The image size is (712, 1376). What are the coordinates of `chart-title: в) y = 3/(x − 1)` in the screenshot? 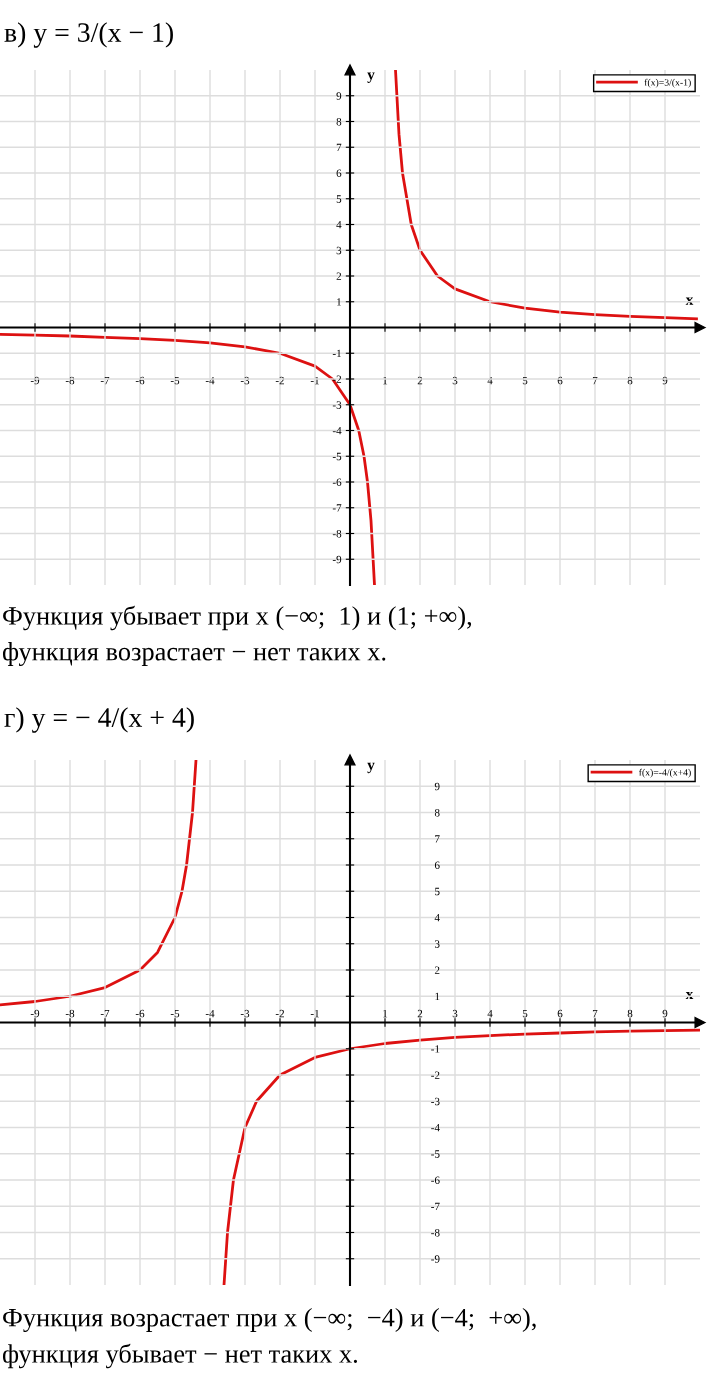 It's located at (88, 35).